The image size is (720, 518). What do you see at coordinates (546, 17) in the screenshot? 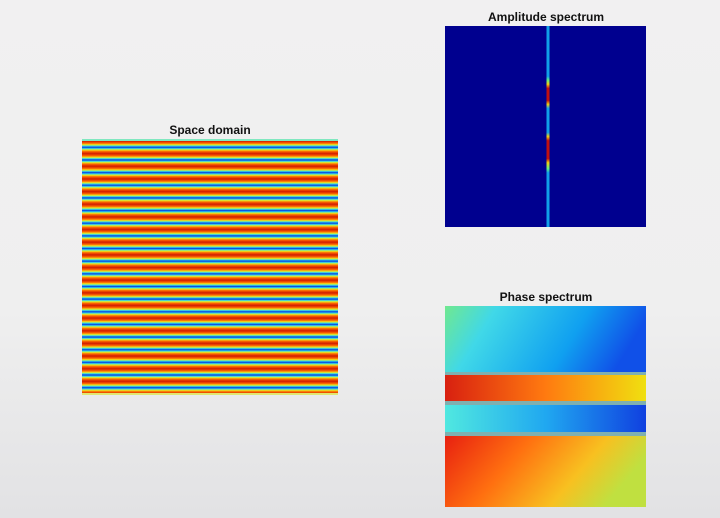
I see `panel-title: Amplitude spectrum` at bounding box center [546, 17].